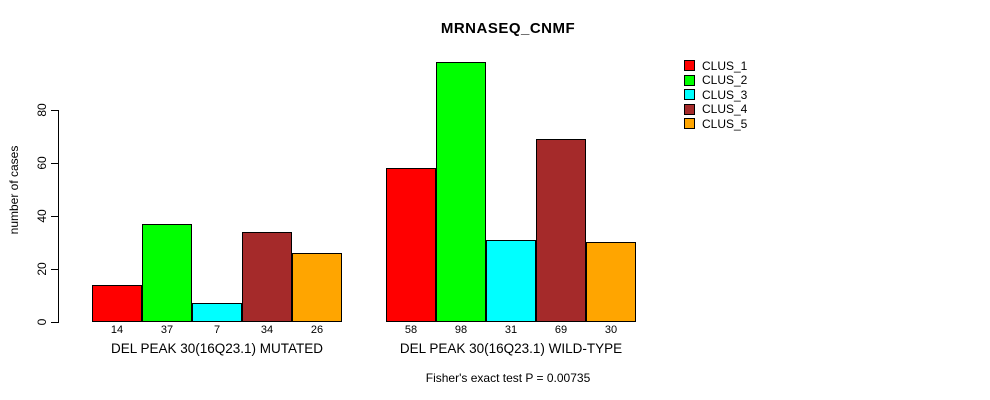 The height and width of the screenshot is (400, 990). What do you see at coordinates (42, 163) in the screenshot?
I see `y-tick-label: 60` at bounding box center [42, 163].